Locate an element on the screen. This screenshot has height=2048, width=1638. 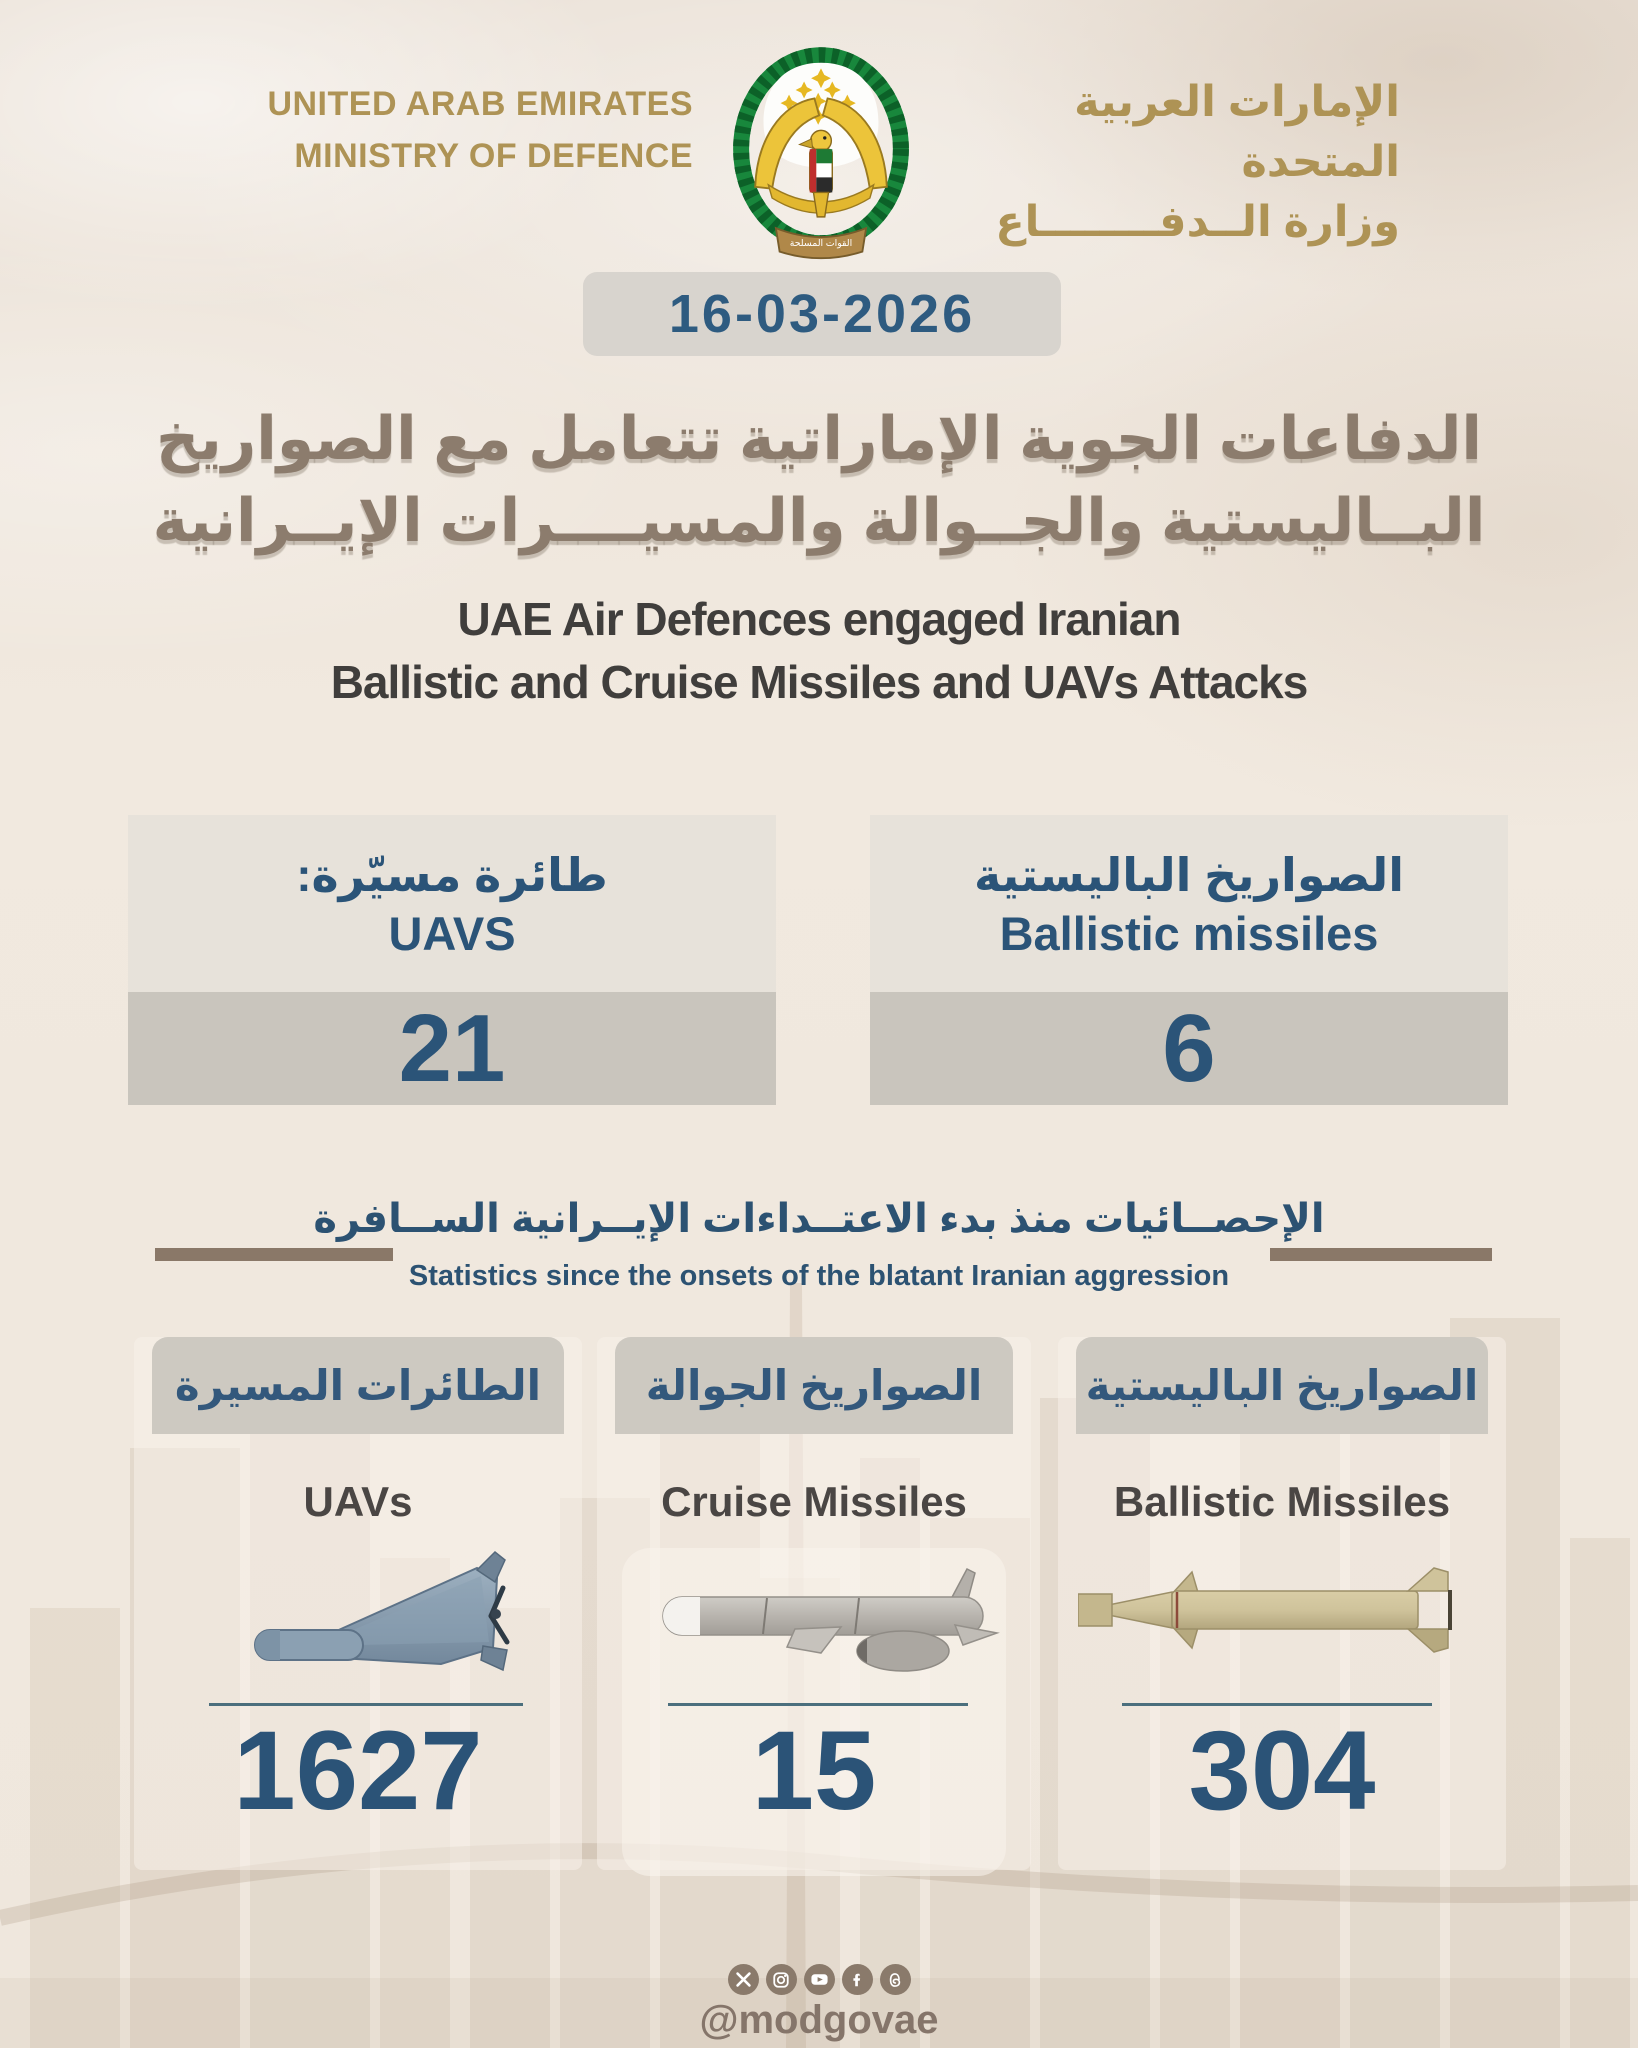
column-uavs: الطائرات المسيرة UAVs 1627 is located at coordinates (358, 1603).